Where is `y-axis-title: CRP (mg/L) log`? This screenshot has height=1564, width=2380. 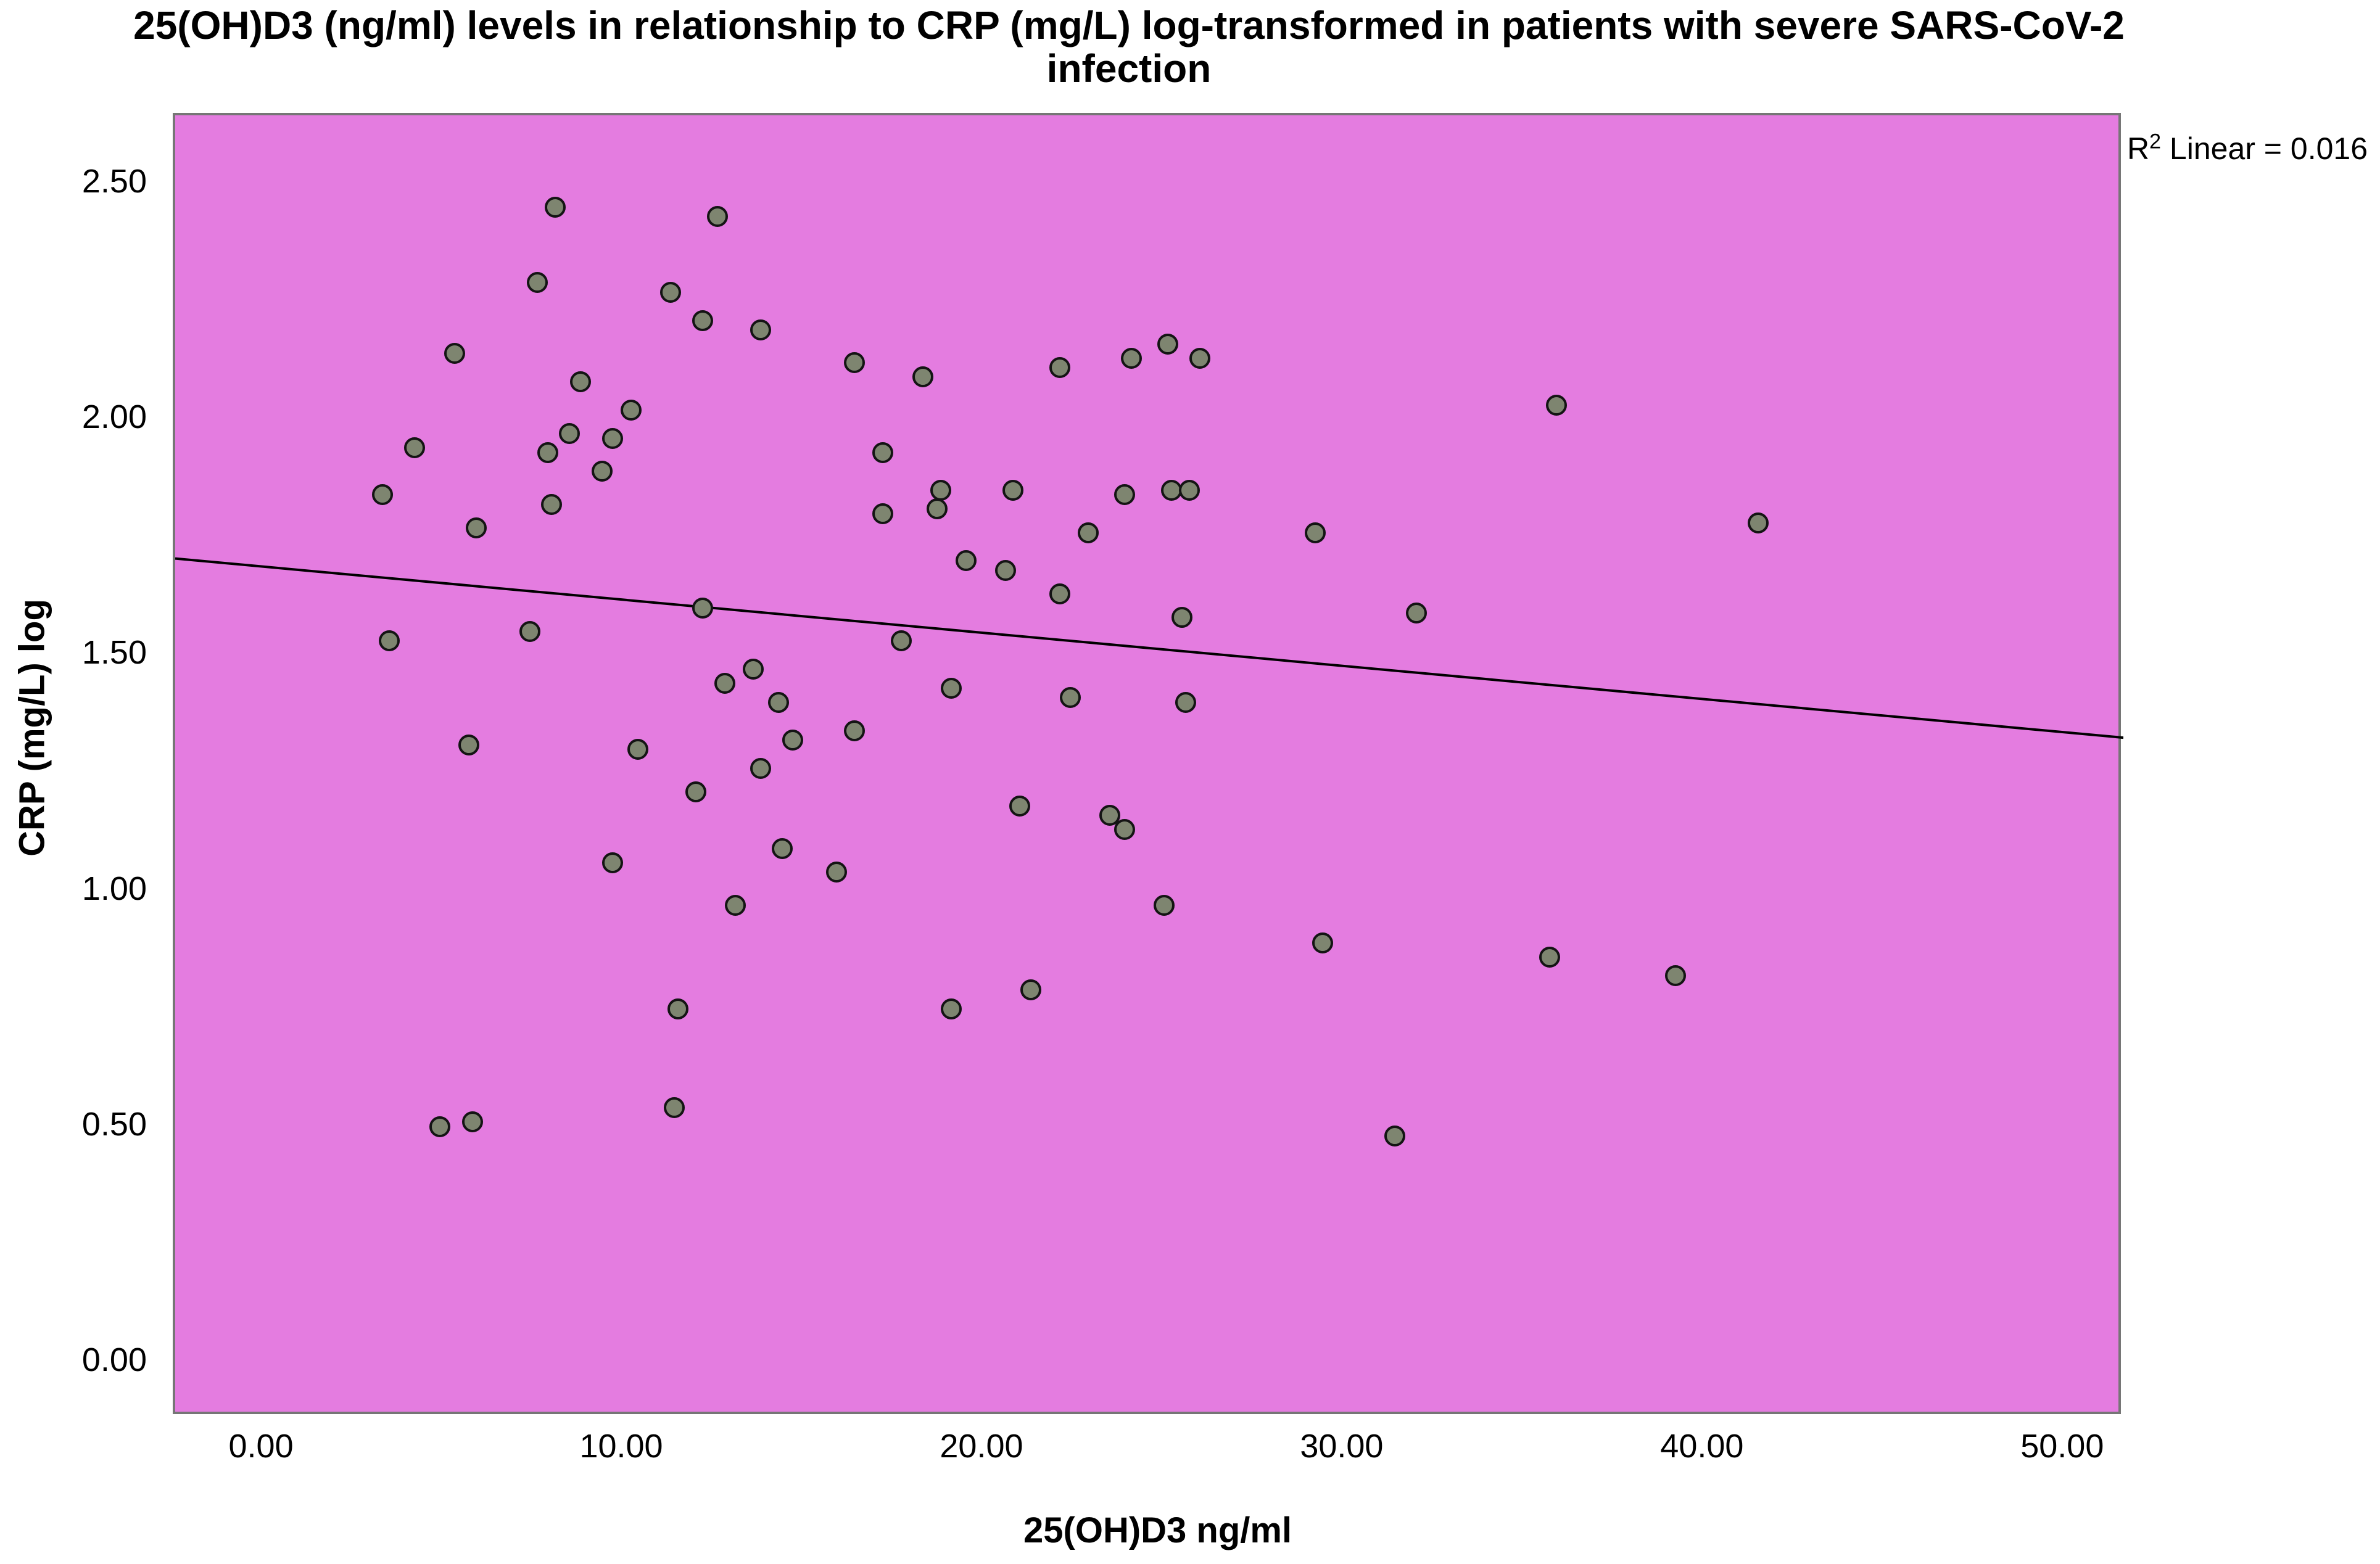 y-axis-title: CRP (mg/L) log is located at coordinates (32, 728).